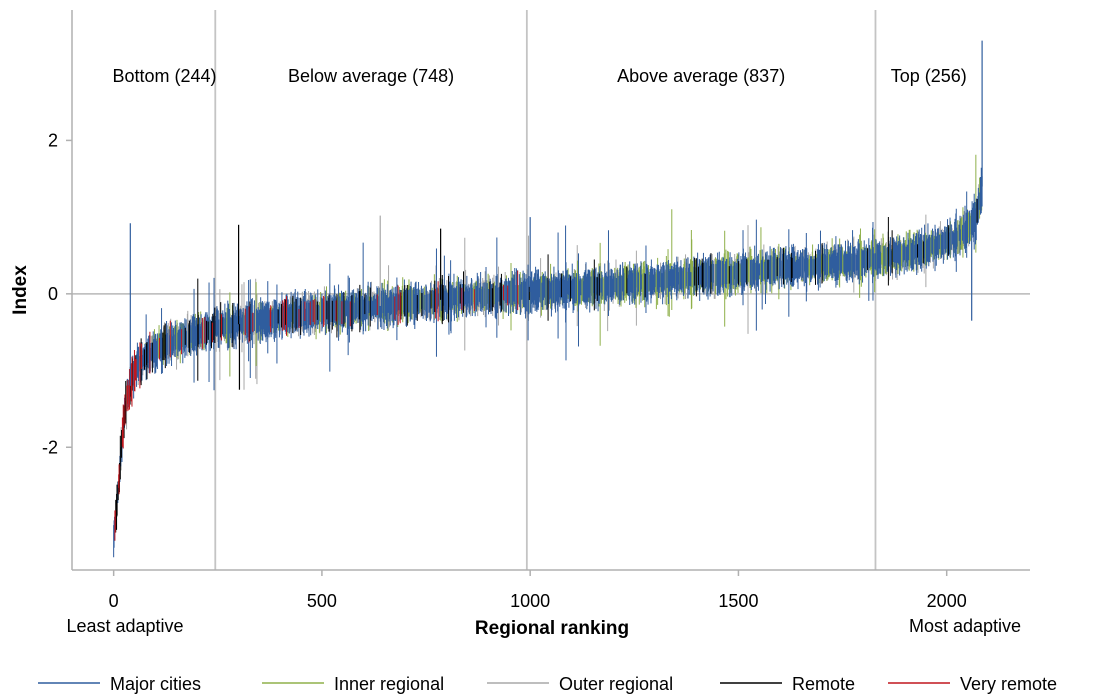 The width and height of the screenshot is (1095, 700). I want to click on legend-label: Major cities, so click(155, 684).